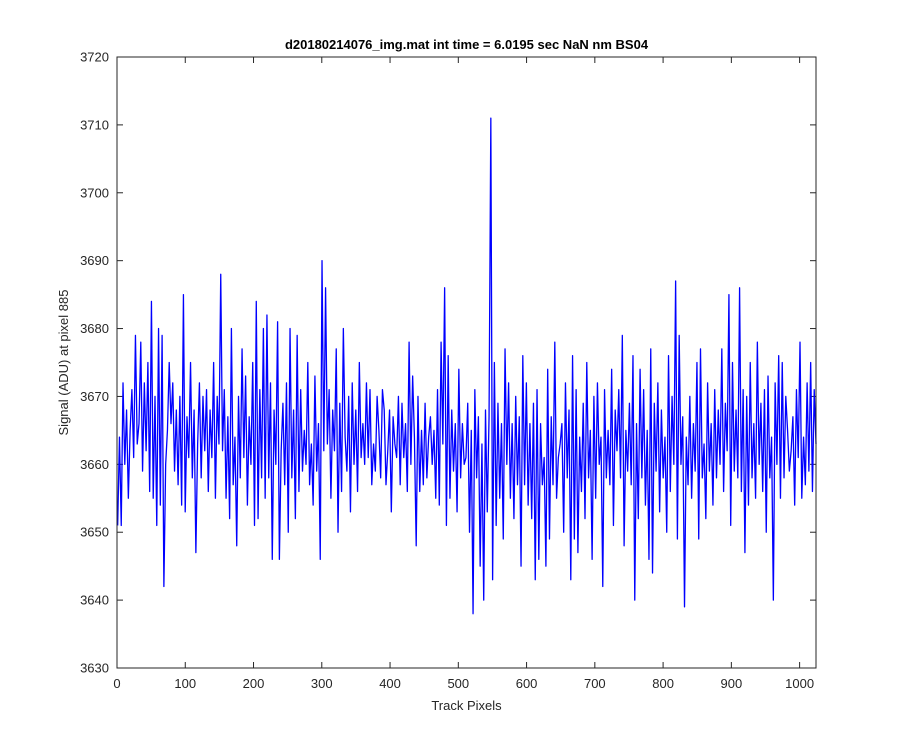 The height and width of the screenshot is (750, 900). Describe the element at coordinates (466, 705) in the screenshot. I see `x-axis-label: Track Pixels` at that location.